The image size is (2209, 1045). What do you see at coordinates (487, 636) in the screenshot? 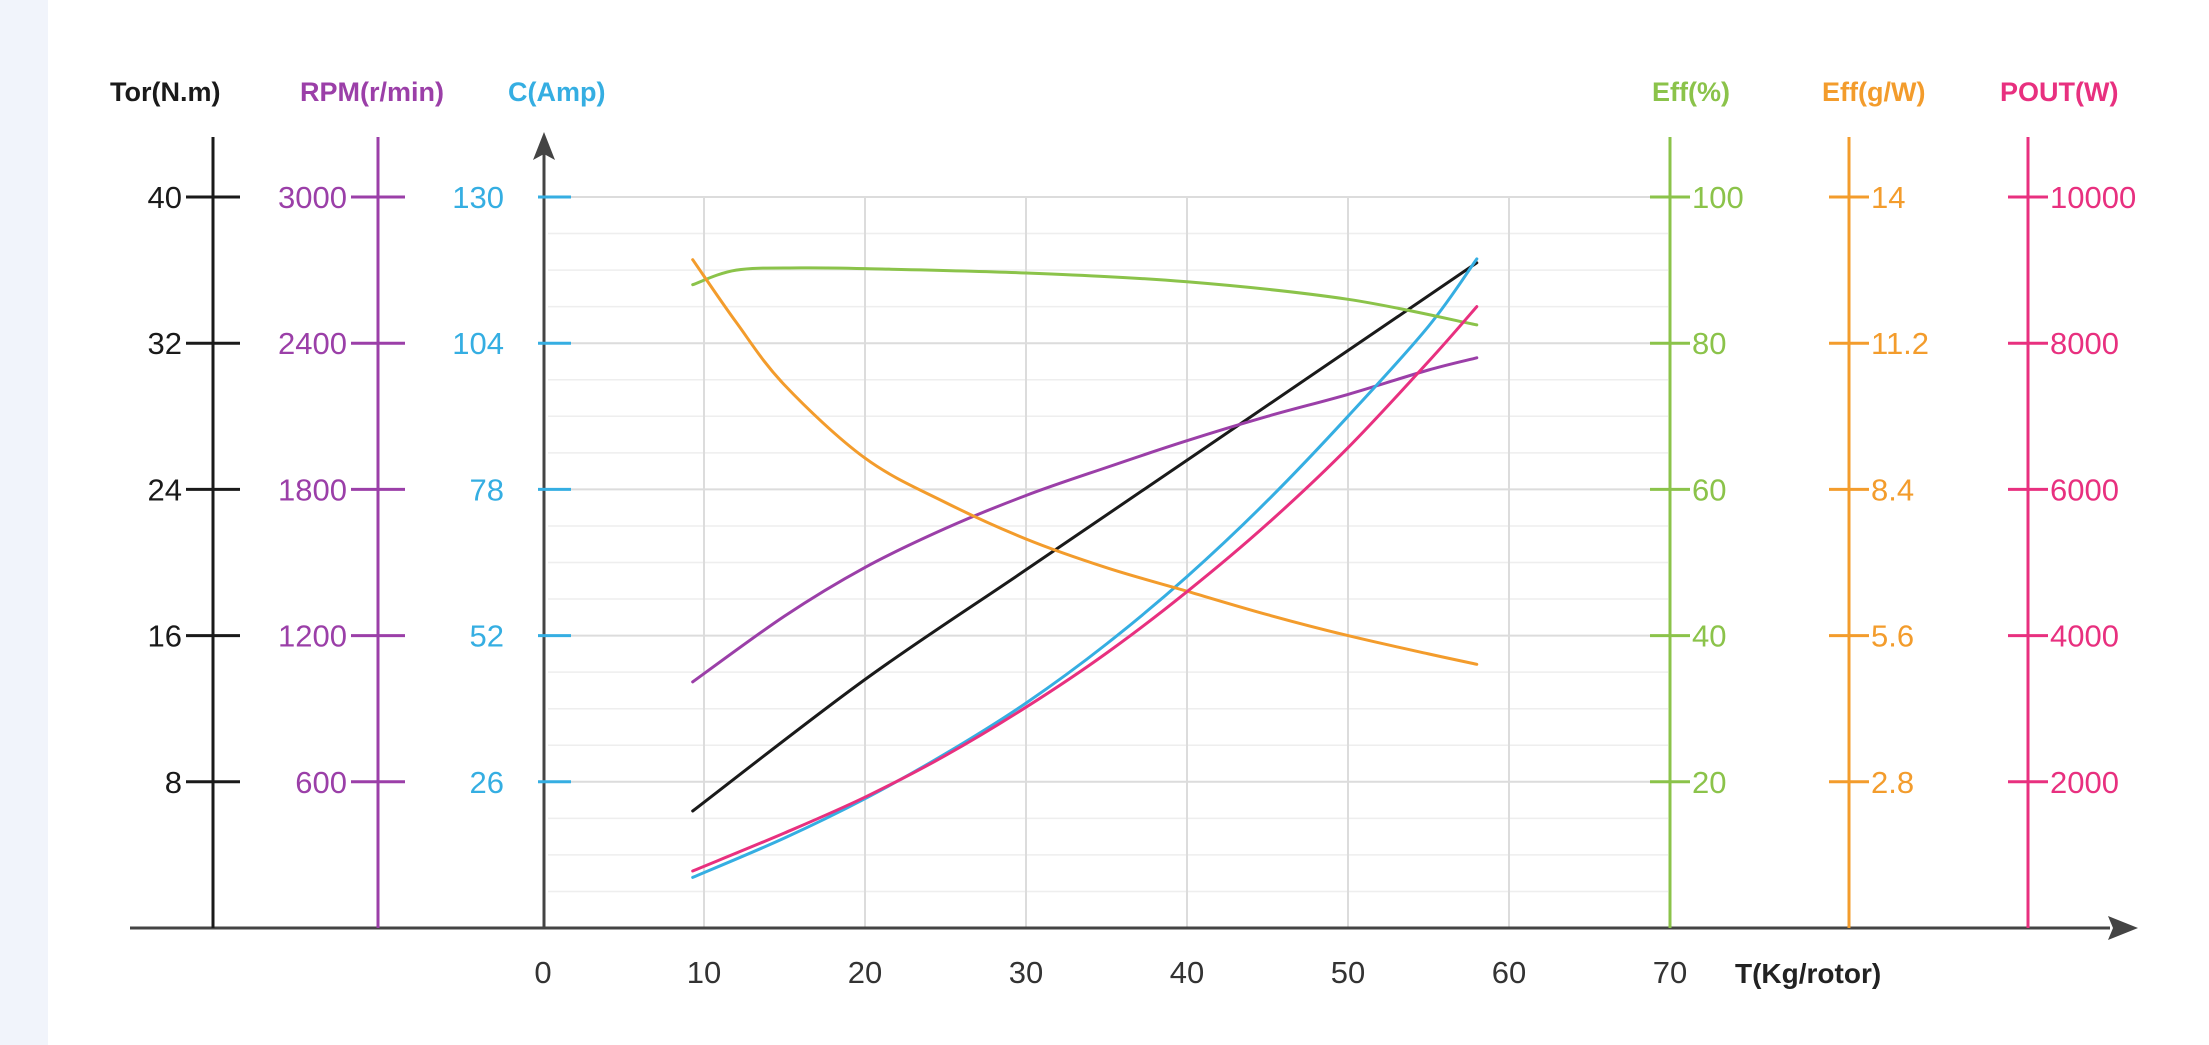
I see `y-tick-label-amp: 52` at bounding box center [487, 636].